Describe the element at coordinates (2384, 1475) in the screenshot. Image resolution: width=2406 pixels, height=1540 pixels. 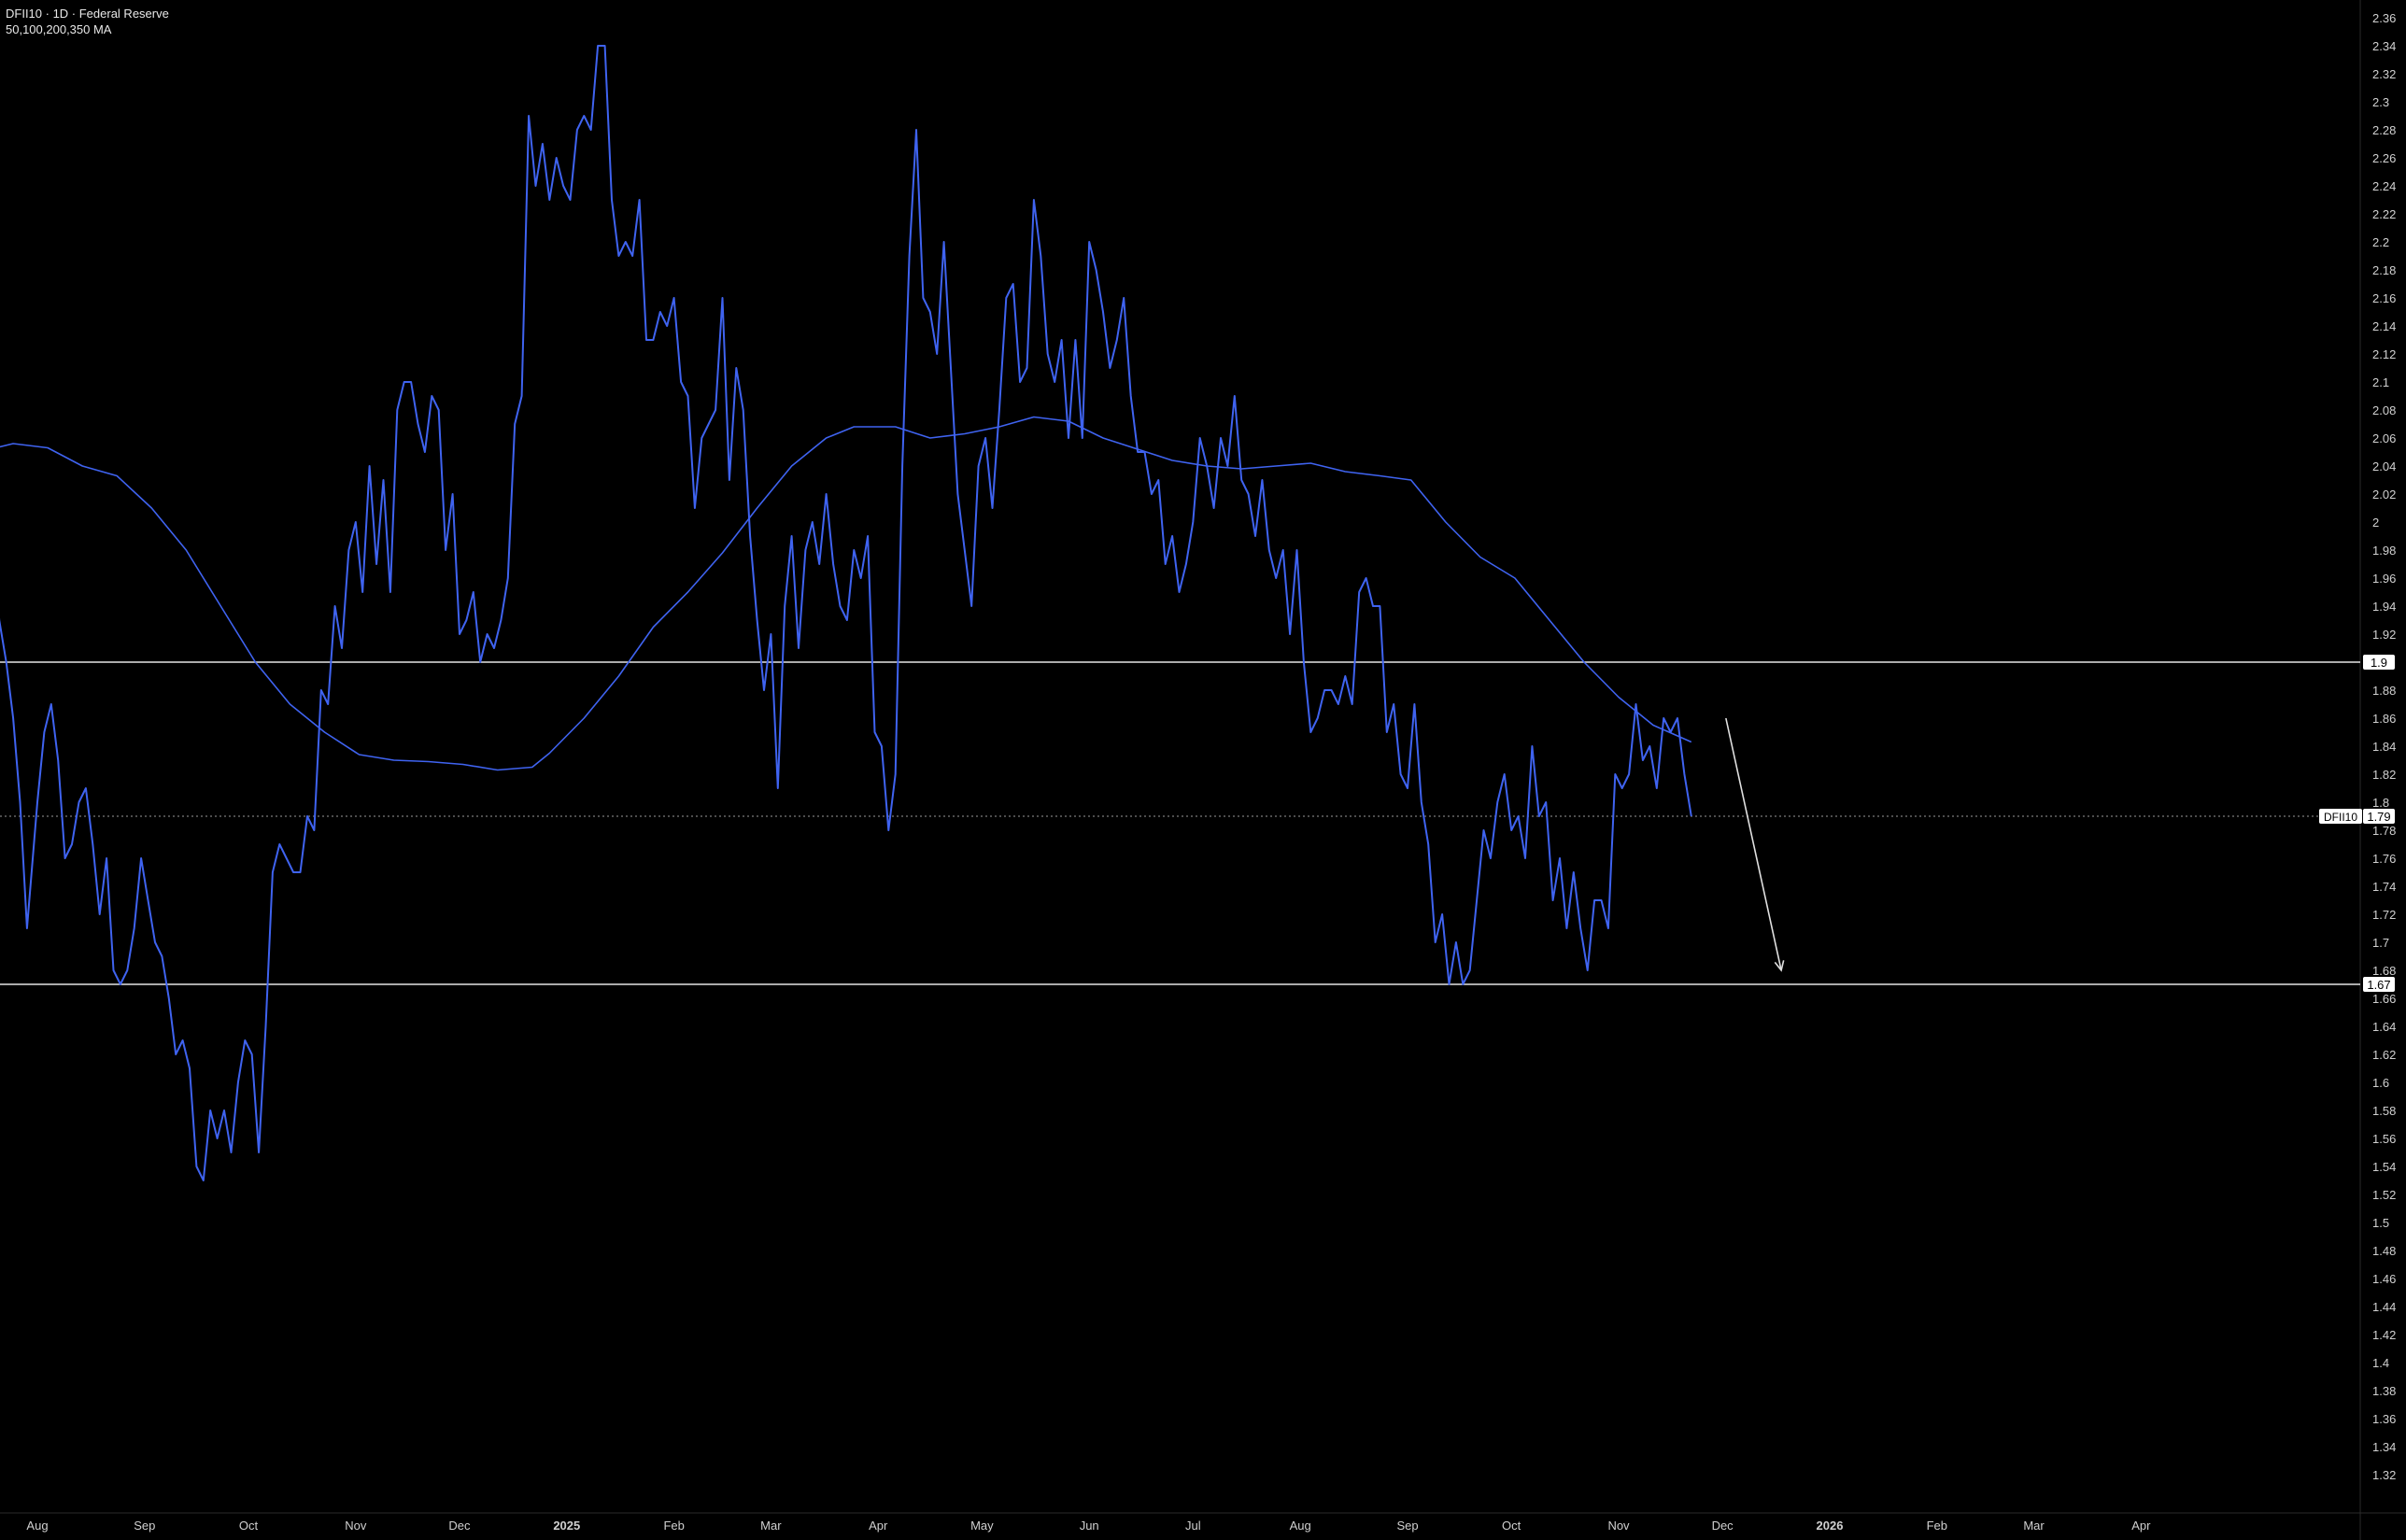
I see `y-tick-label: 1.32` at that location.